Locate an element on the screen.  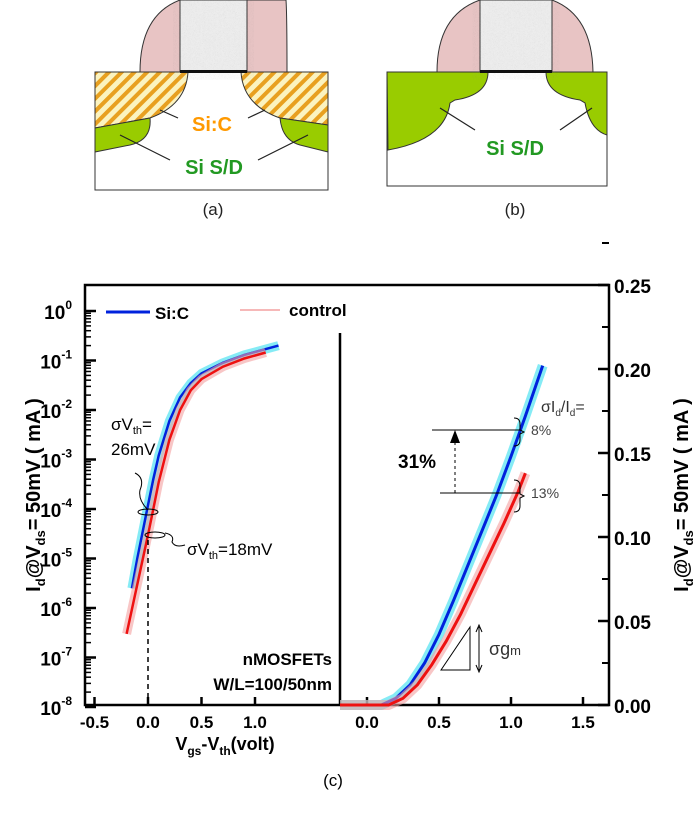
wl-label: W/L=100/50nm is located at coordinates (272, 684).